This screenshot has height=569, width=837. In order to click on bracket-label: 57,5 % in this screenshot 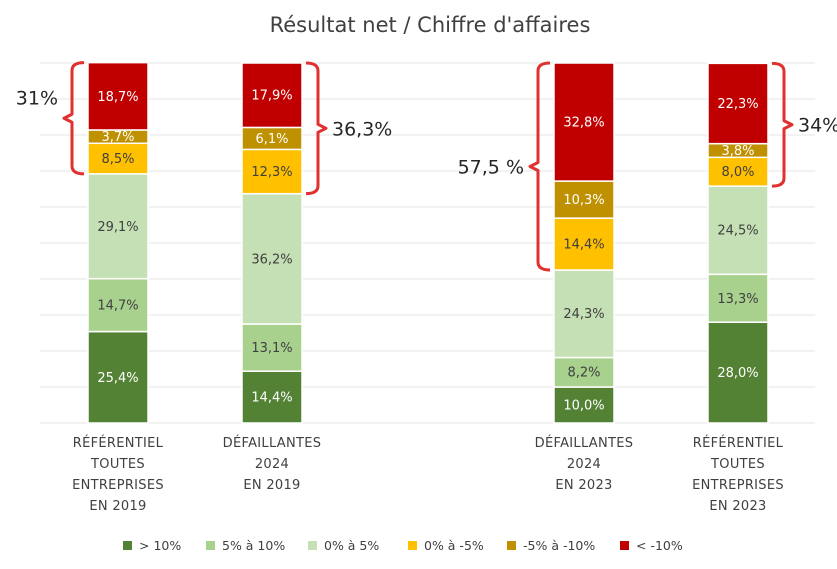, I will do `click(491, 168)`.